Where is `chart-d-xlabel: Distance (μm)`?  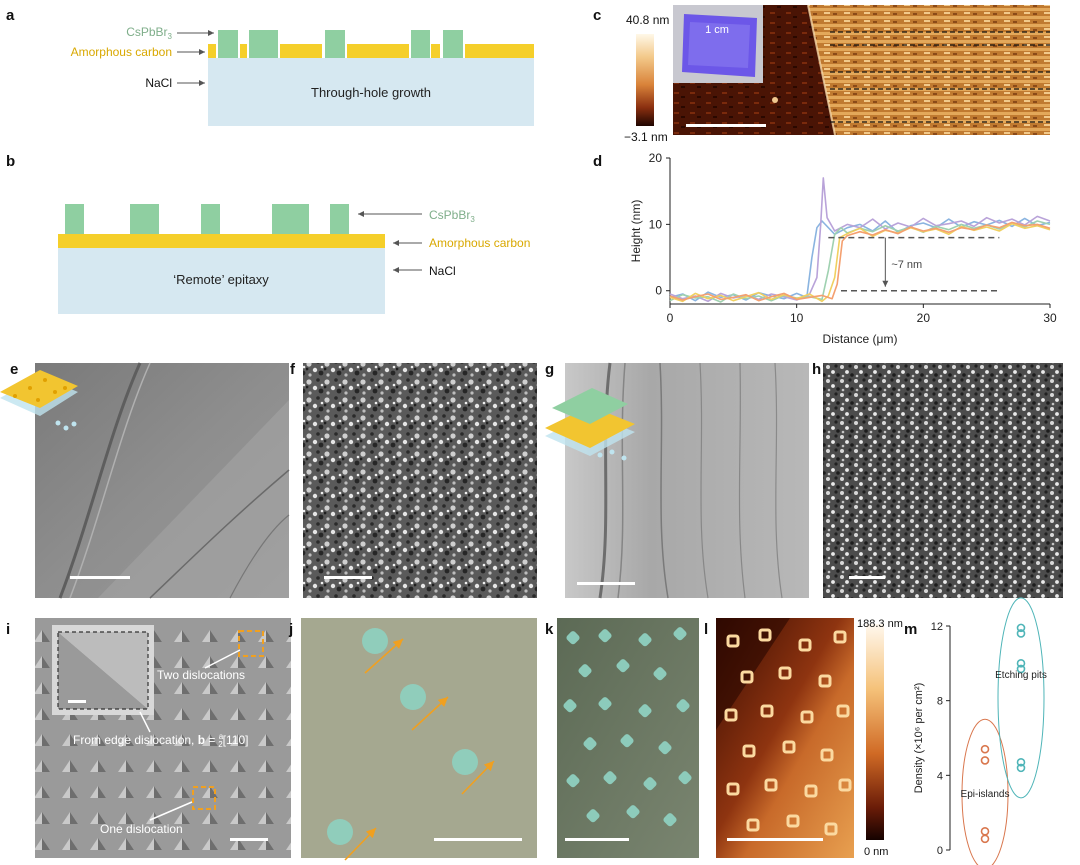
chart-d-xlabel: Distance (μm) is located at coordinates (860, 339).